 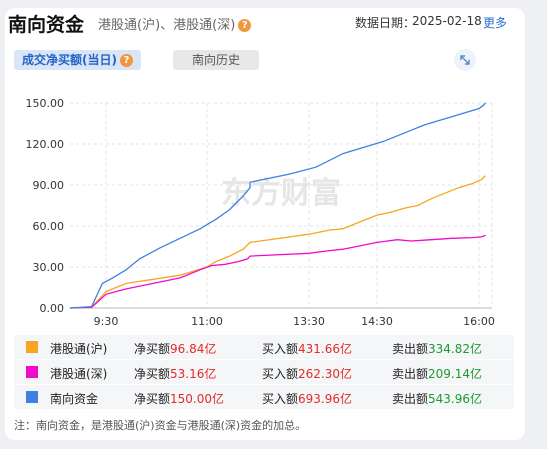 What do you see at coordinates (325, 349) in the screenshot?
I see `buy-value: 431.66亿` at bounding box center [325, 349].